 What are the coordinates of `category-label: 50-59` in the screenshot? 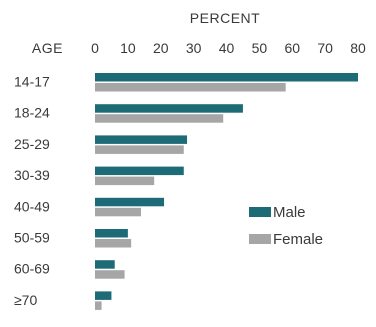 It's located at (32, 238).